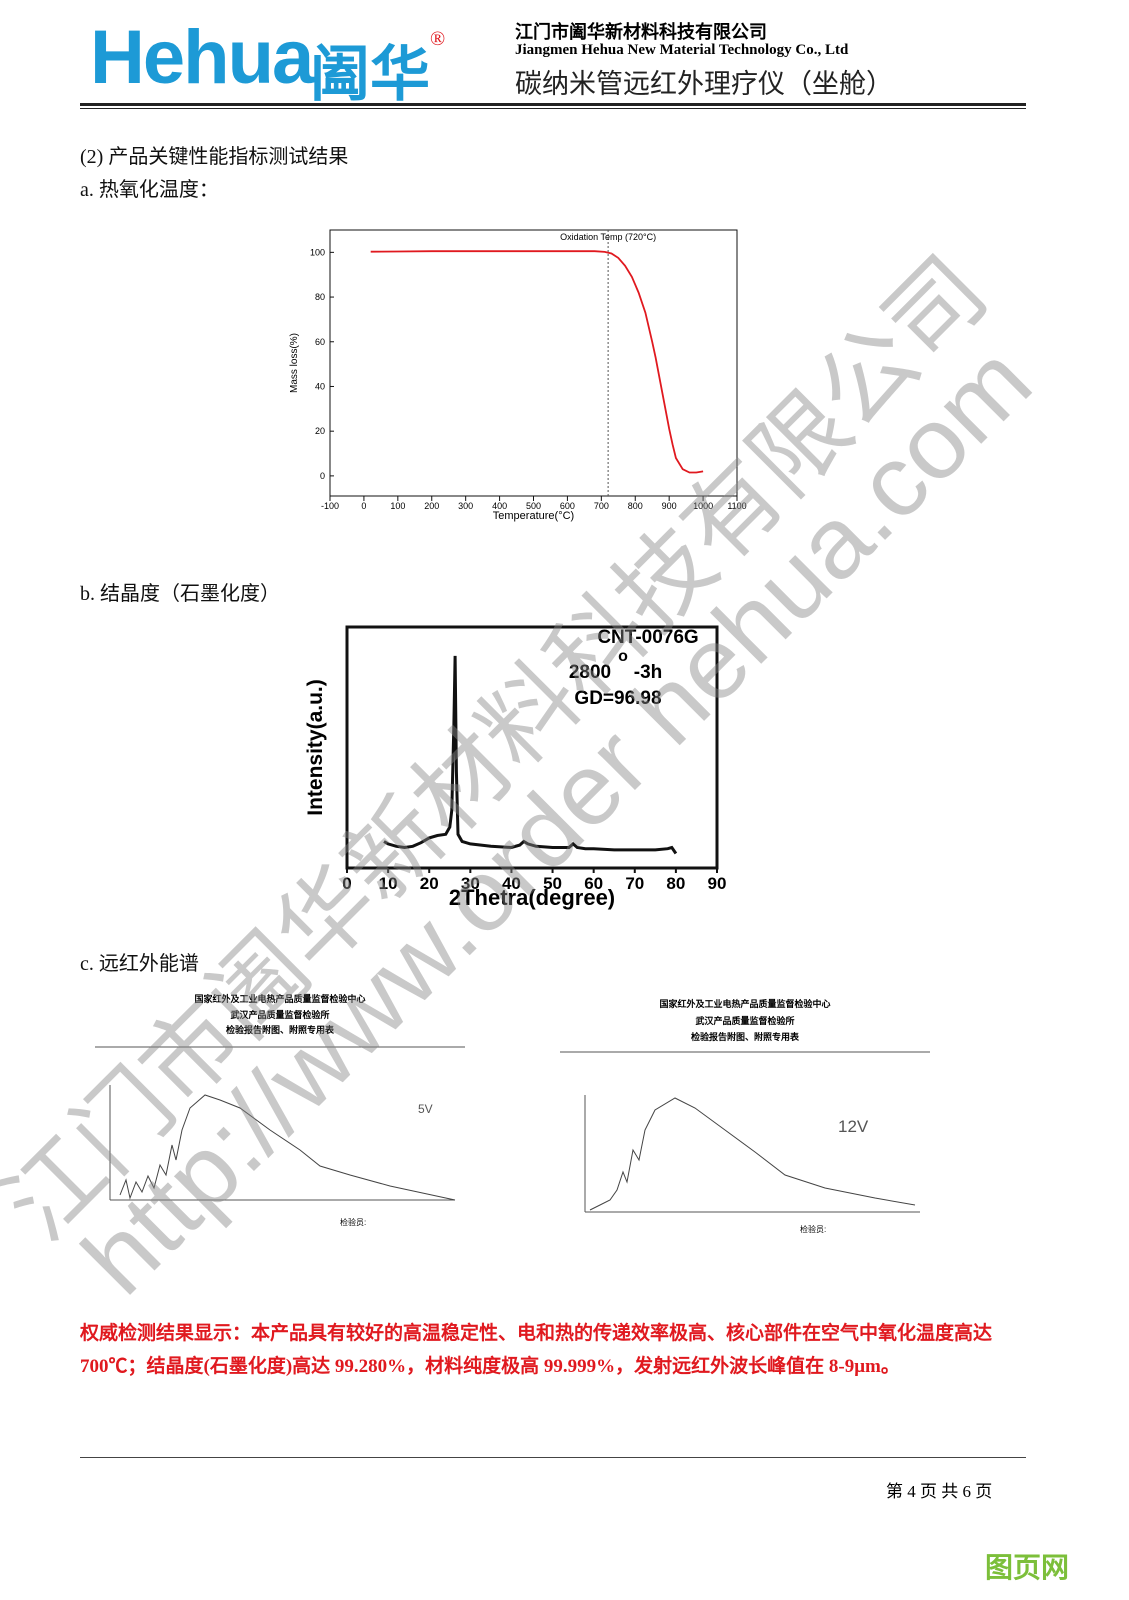 This screenshot has width=1129, height=1600. Describe the element at coordinates (322, 476) in the screenshot. I see `y-tick-label: 0` at that location.